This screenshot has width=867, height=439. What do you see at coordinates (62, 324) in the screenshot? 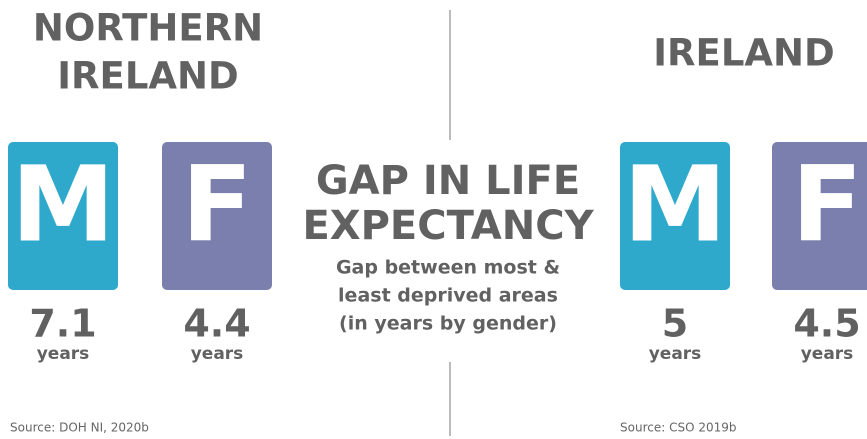
I see `gap-value: 7.1` at bounding box center [62, 324].